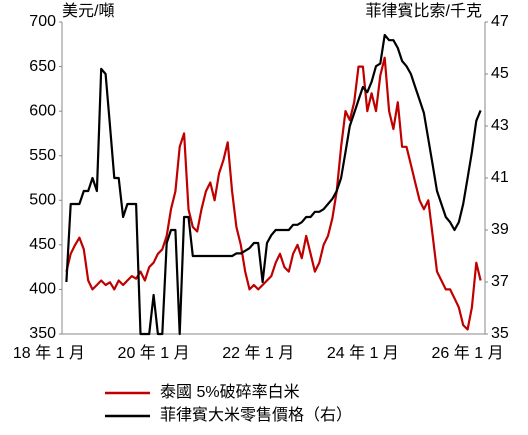  Describe the element at coordinates (49, 353) in the screenshot. I see `x-tick-label: 18 年 1 月` at that location.